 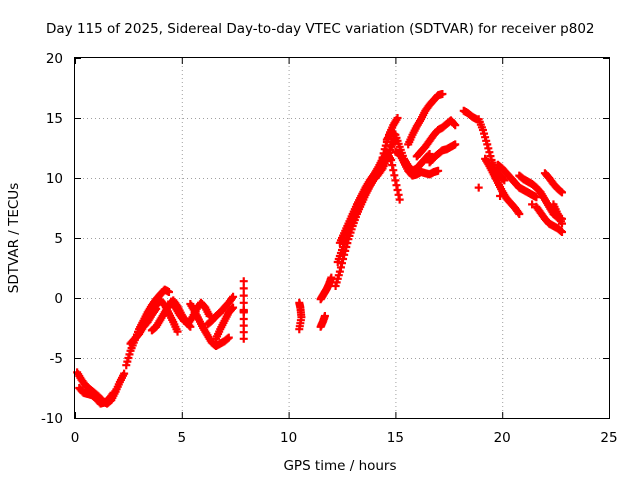 What do you see at coordinates (436, 138) in the screenshot?
I see `series-sat-u` at bounding box center [436, 138].